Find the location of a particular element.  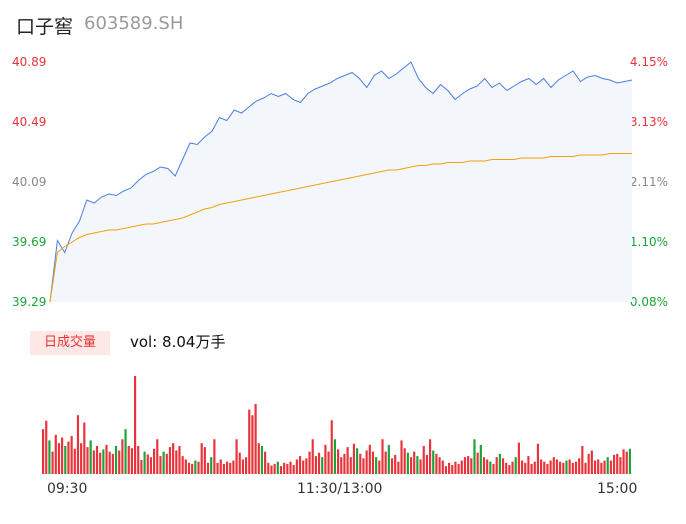

volume-readout: vol: 8.04万手 is located at coordinates (178, 342).